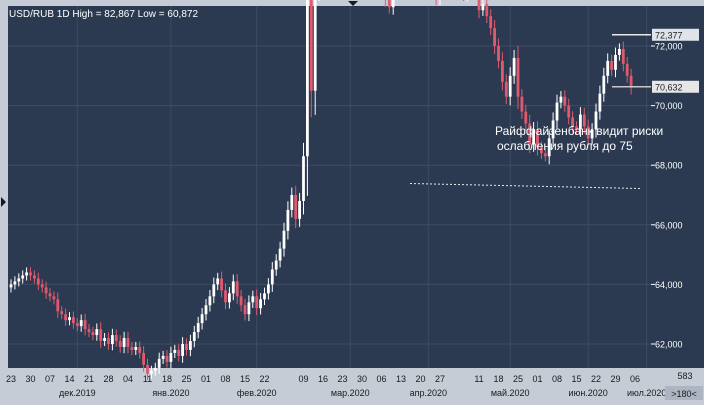  Describe the element at coordinates (69, 379) in the screenshot. I see `x-day-label: 14` at that location.